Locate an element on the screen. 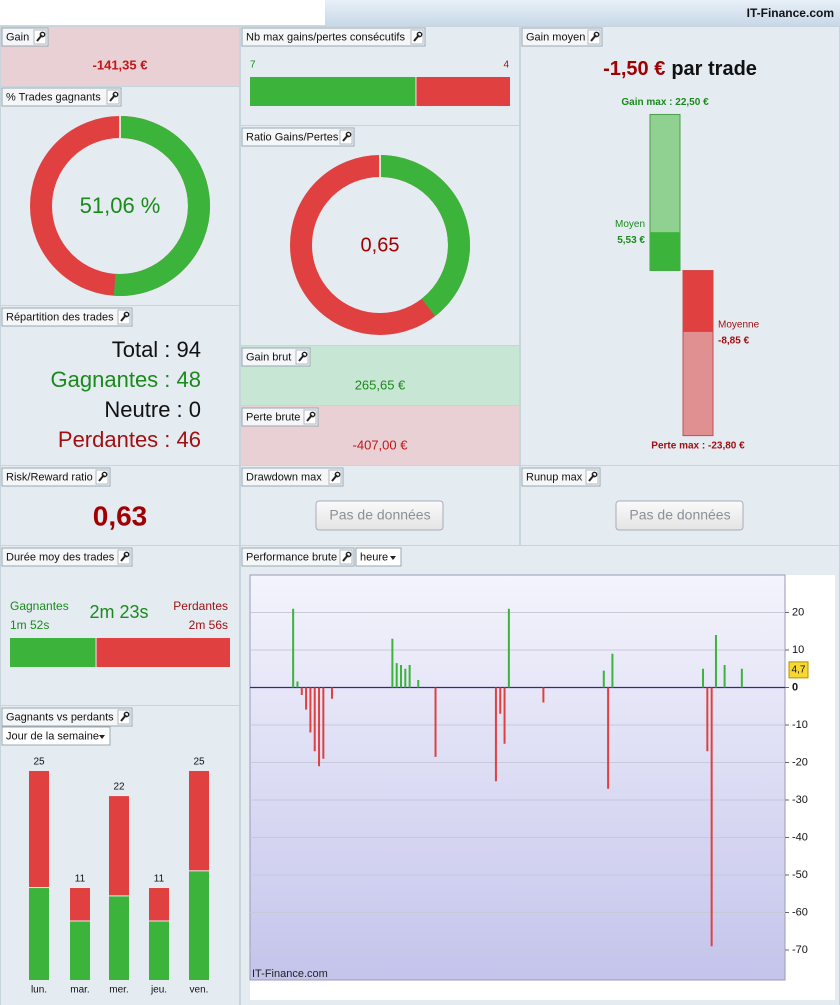 The image size is (840, 1005). weekday-total: 25 is located at coordinates (39, 762).